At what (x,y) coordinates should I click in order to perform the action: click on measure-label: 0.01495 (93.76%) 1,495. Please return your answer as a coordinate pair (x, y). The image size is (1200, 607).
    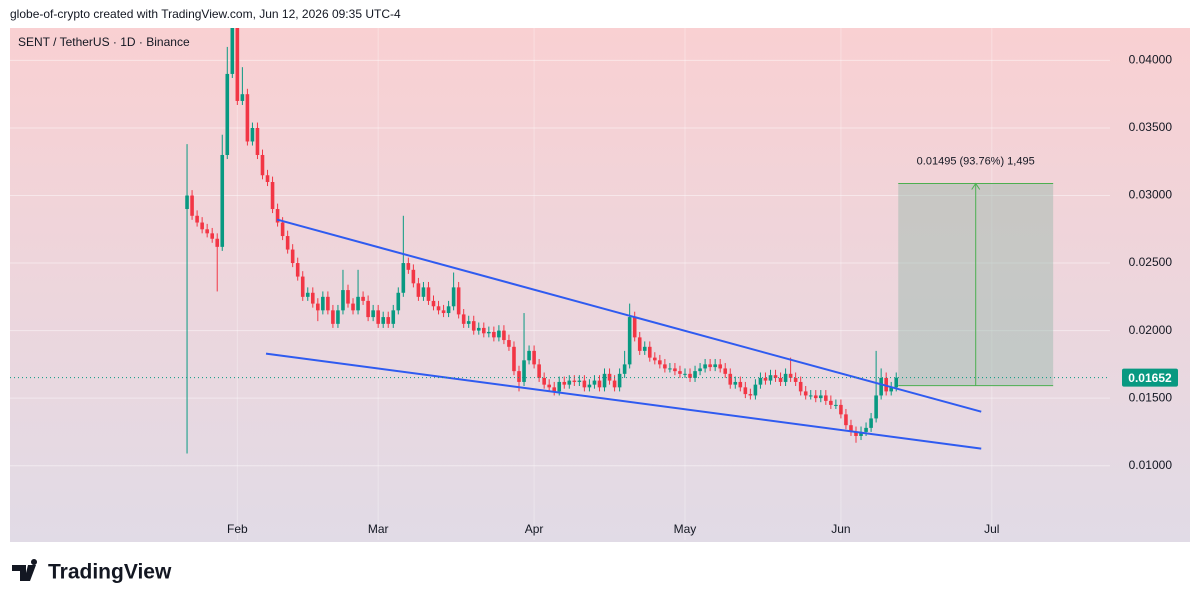
    Looking at the image, I should click on (976, 161).